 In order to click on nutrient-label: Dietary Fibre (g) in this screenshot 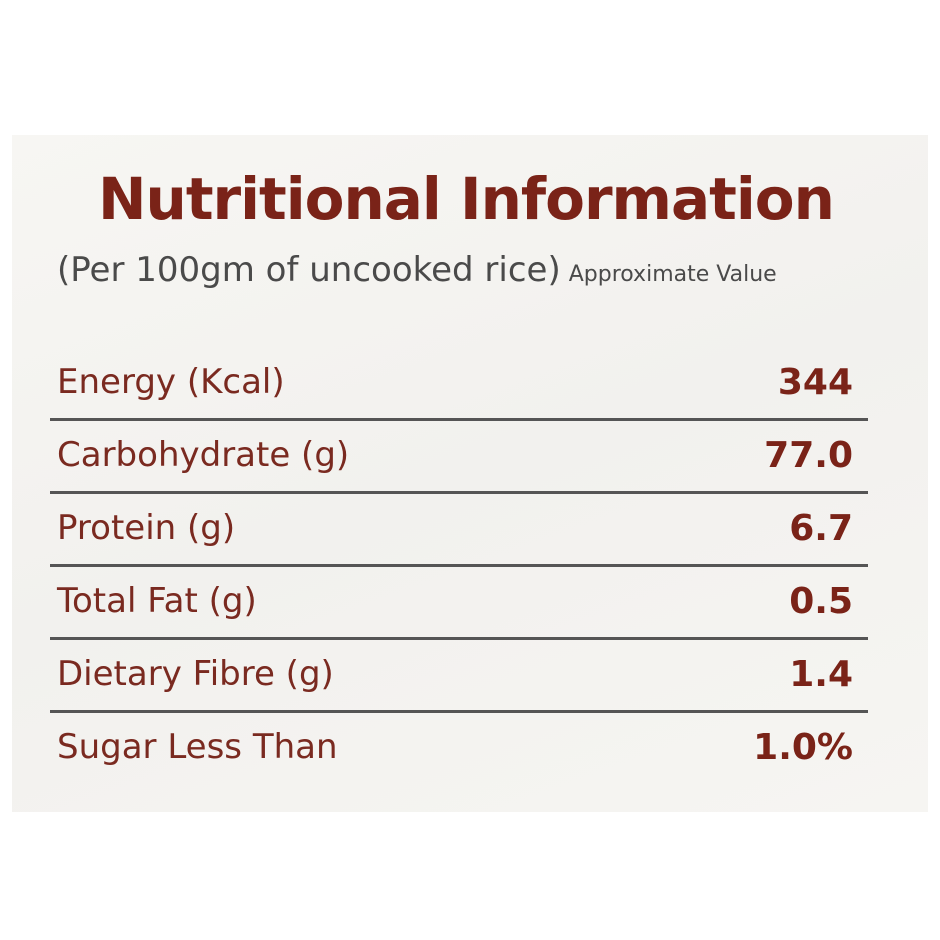, I will do `click(195, 674)`.